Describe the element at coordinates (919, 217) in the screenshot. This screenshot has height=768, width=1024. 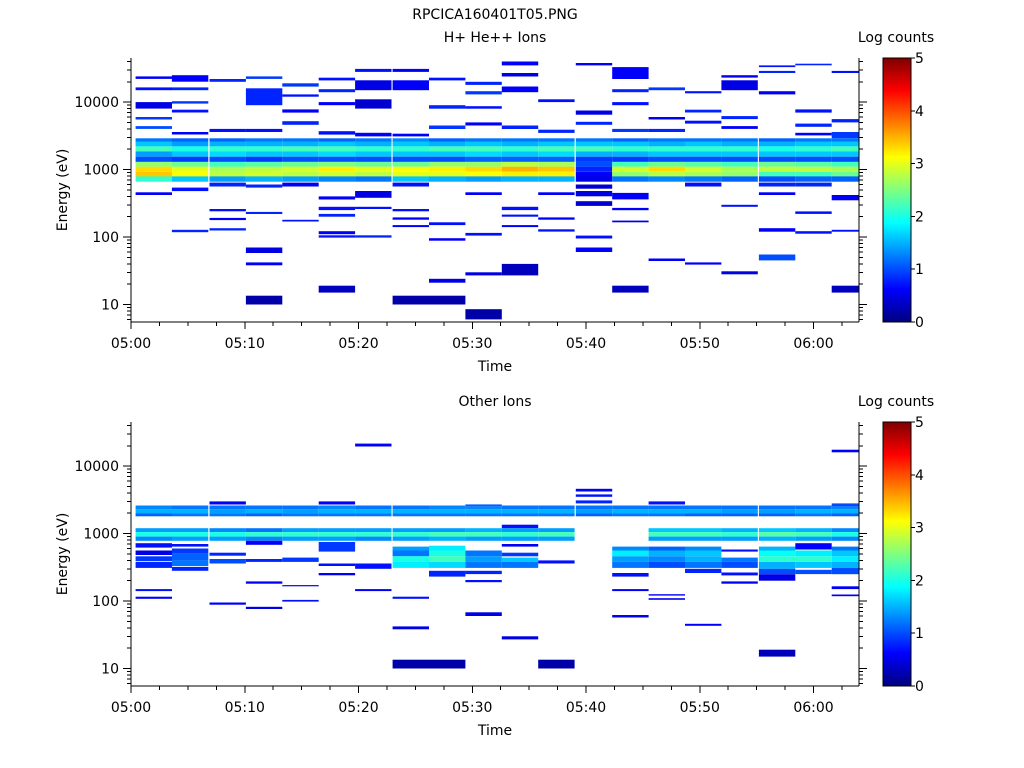
I see `colorbar-tick-label: 2` at that location.